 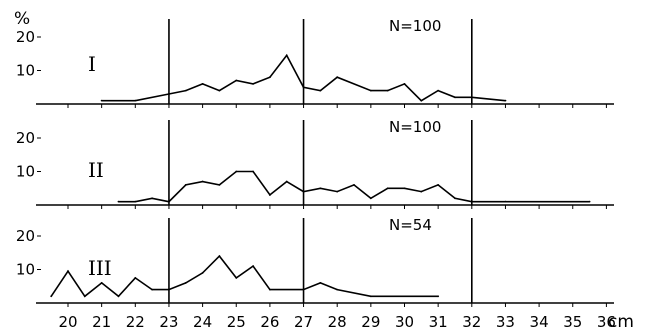 I want to click on x-tick-label: 25, so click(x=236, y=322).